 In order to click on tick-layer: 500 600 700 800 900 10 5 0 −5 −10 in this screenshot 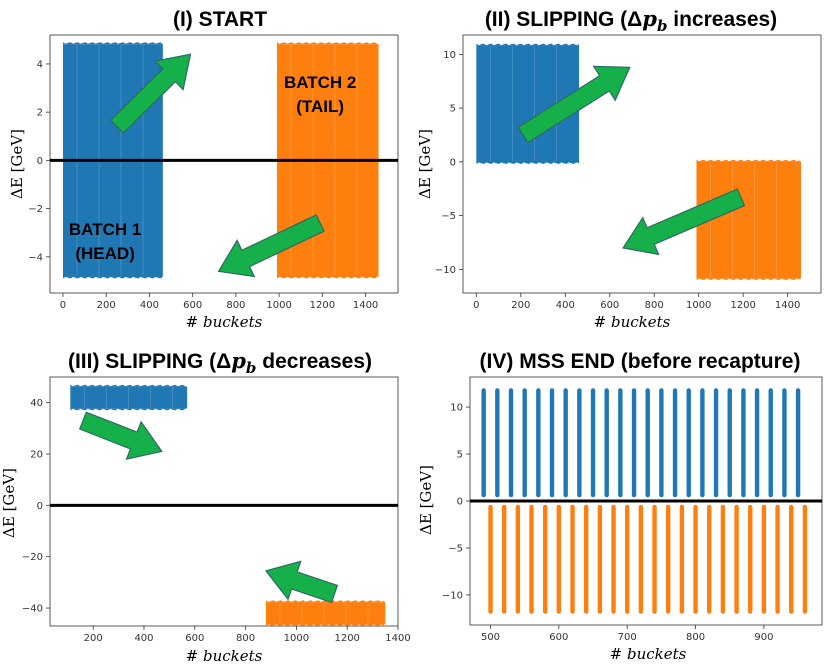, I will do `click(608, 523)`.